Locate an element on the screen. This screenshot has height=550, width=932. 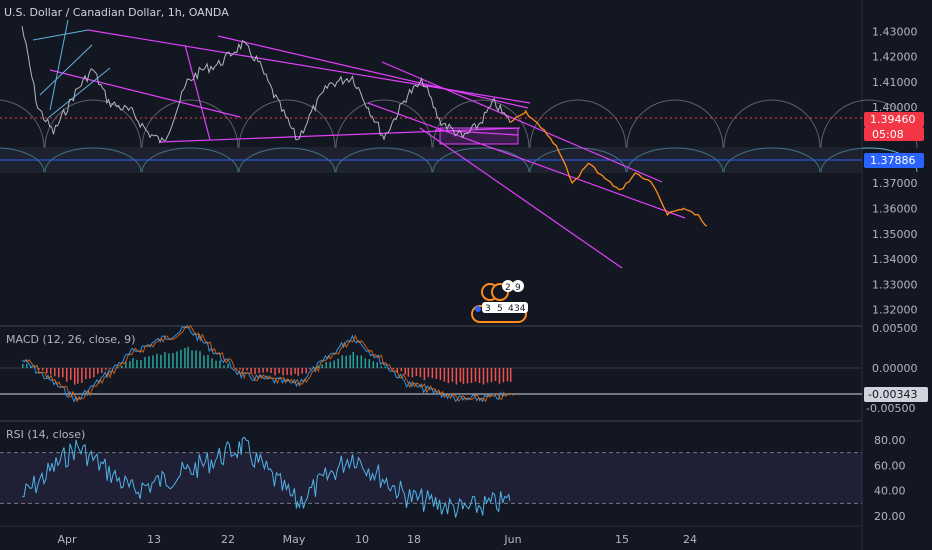
rsi-band is located at coordinates (431, 478).